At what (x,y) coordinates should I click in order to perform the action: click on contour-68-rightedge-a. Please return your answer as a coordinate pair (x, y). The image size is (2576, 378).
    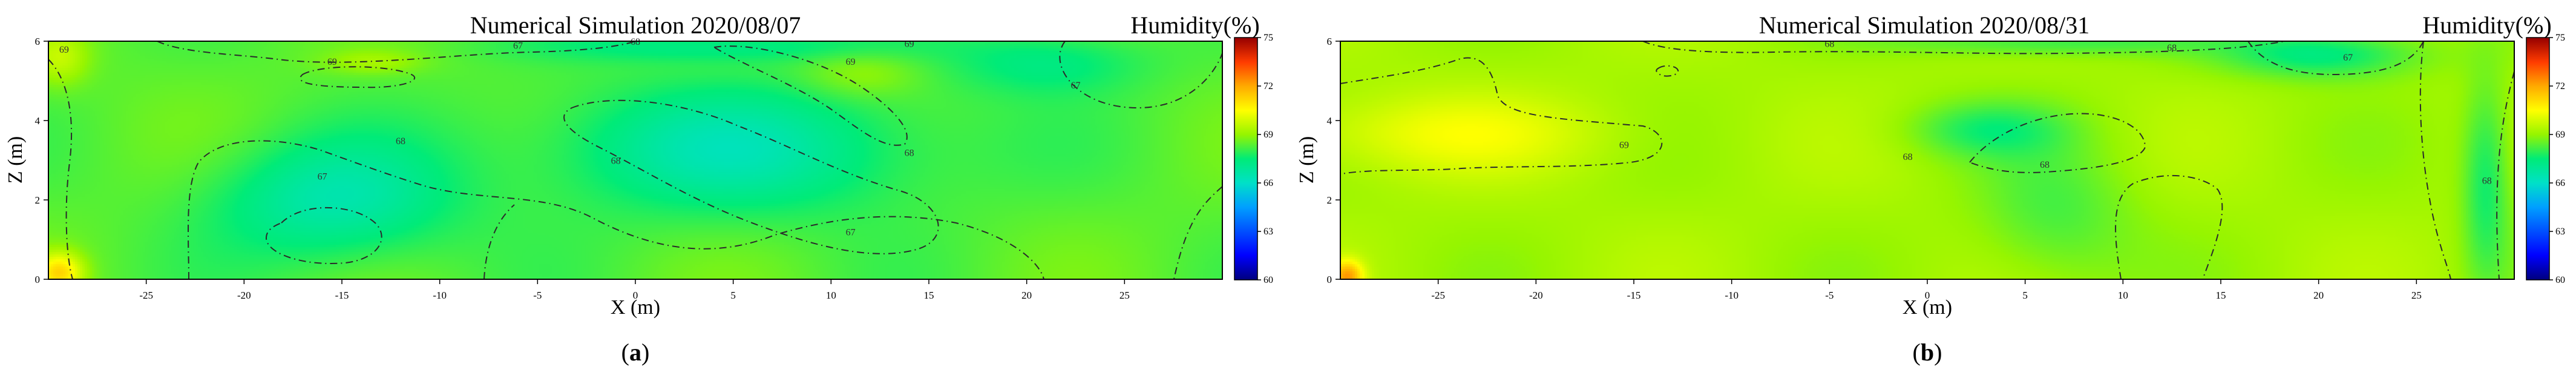
    Looking at the image, I should click on (1198, 233).